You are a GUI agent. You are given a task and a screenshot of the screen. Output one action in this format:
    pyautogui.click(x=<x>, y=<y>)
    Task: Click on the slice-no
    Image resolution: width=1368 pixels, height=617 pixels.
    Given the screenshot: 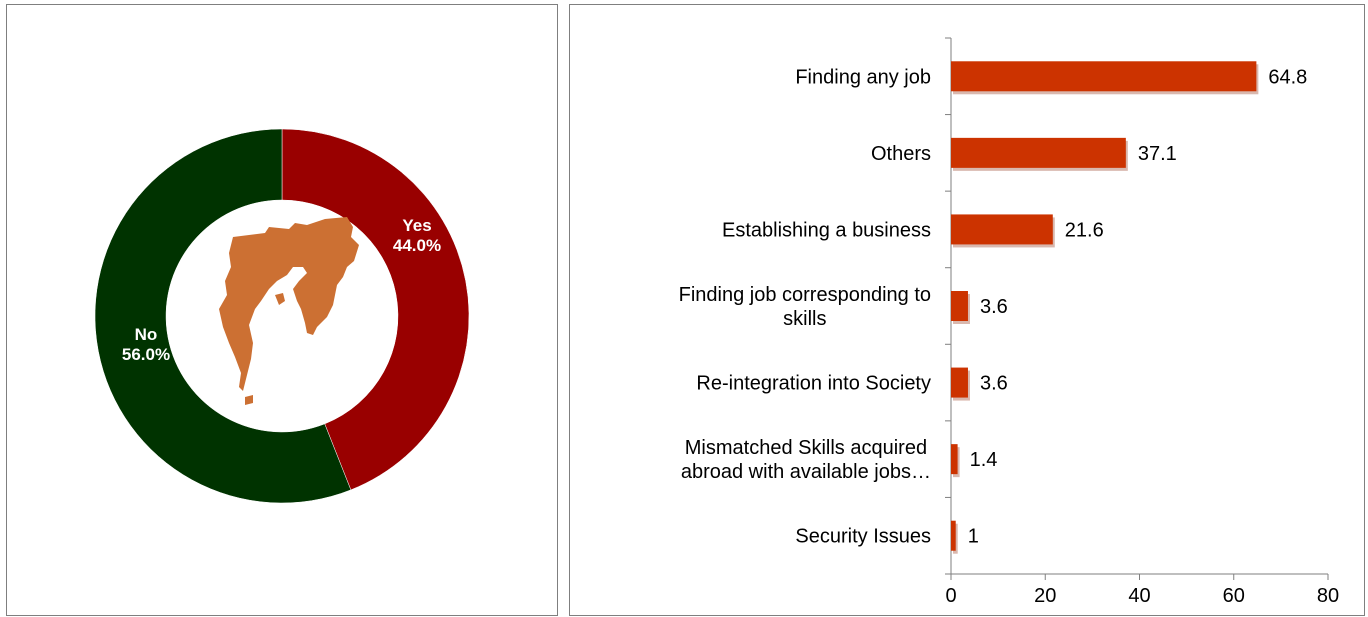 What is the action you would take?
    pyautogui.click(x=223, y=316)
    